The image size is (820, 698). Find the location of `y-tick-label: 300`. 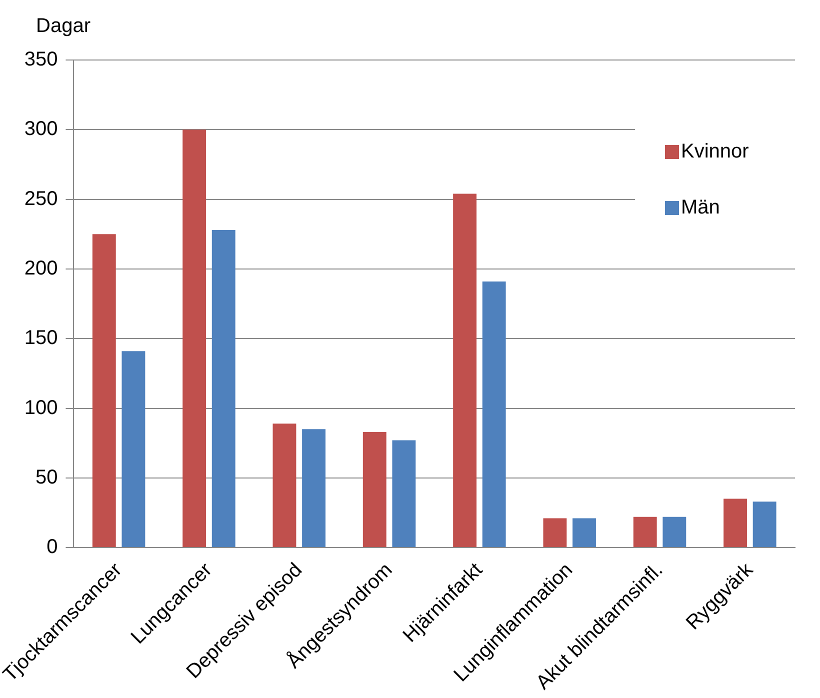

y-tick-label: 300 is located at coordinates (41, 129).